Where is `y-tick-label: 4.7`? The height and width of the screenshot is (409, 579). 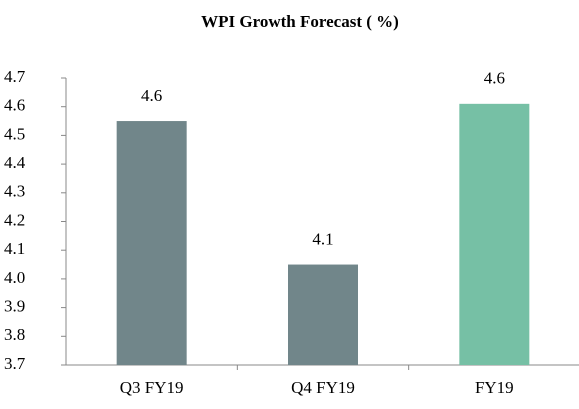 y-tick-label: 4.7 is located at coordinates (15, 76).